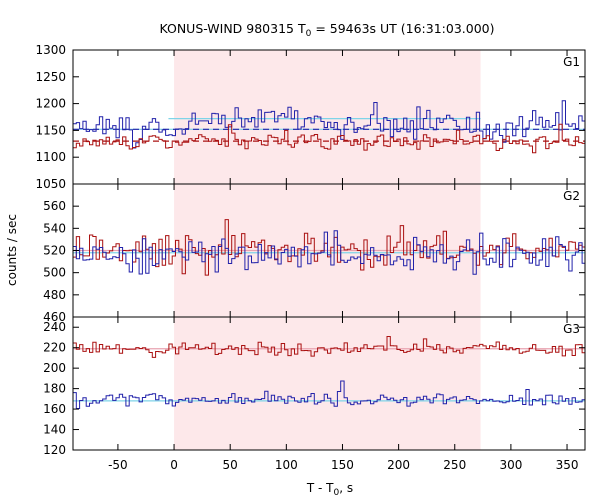 This screenshot has width=600, height=504. Describe the element at coordinates (346, 488) in the screenshot. I see `x-axis-label-rest: , s` at that location.